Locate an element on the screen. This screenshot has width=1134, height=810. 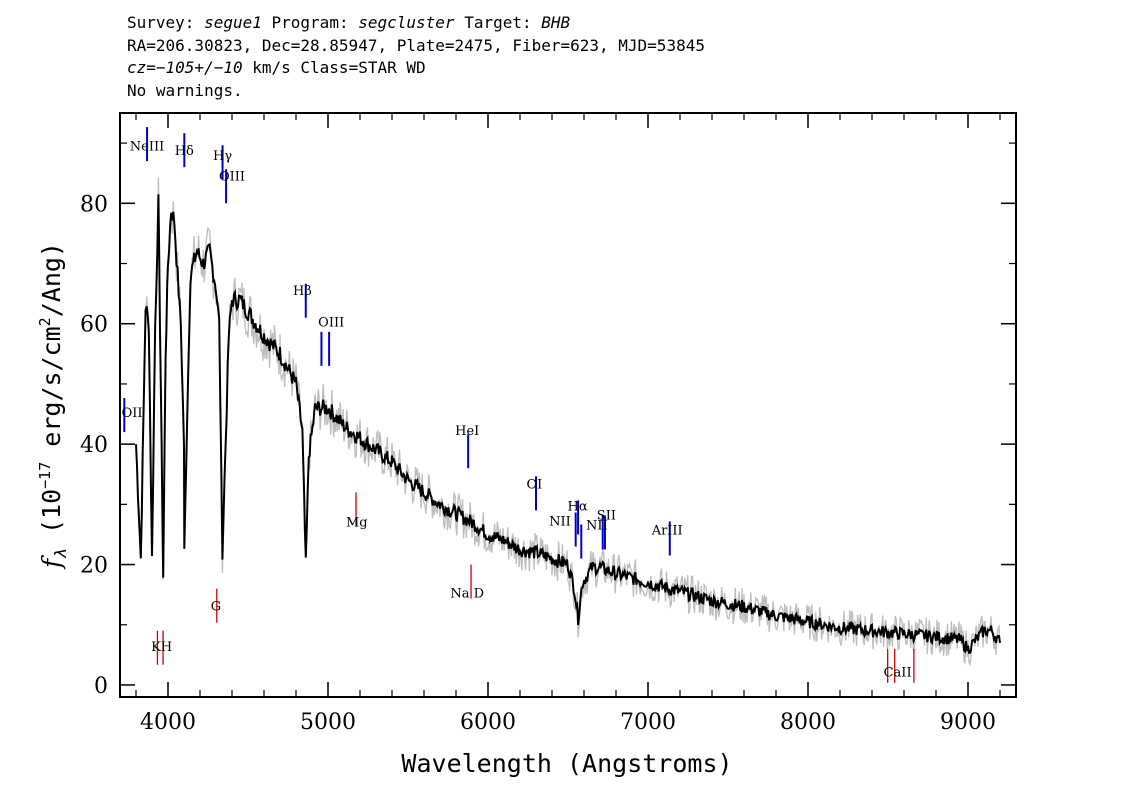
target-label: Target: is located at coordinates (498, 22).